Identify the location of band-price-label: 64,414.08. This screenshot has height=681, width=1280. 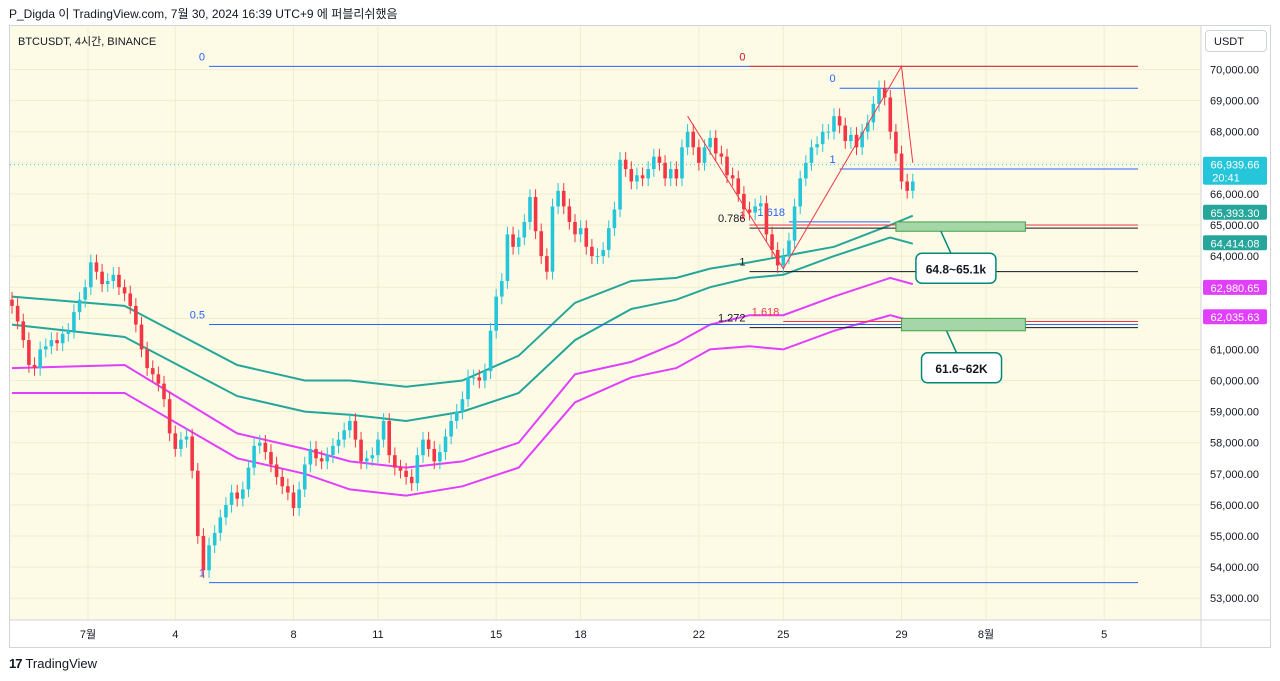
(1235, 244).